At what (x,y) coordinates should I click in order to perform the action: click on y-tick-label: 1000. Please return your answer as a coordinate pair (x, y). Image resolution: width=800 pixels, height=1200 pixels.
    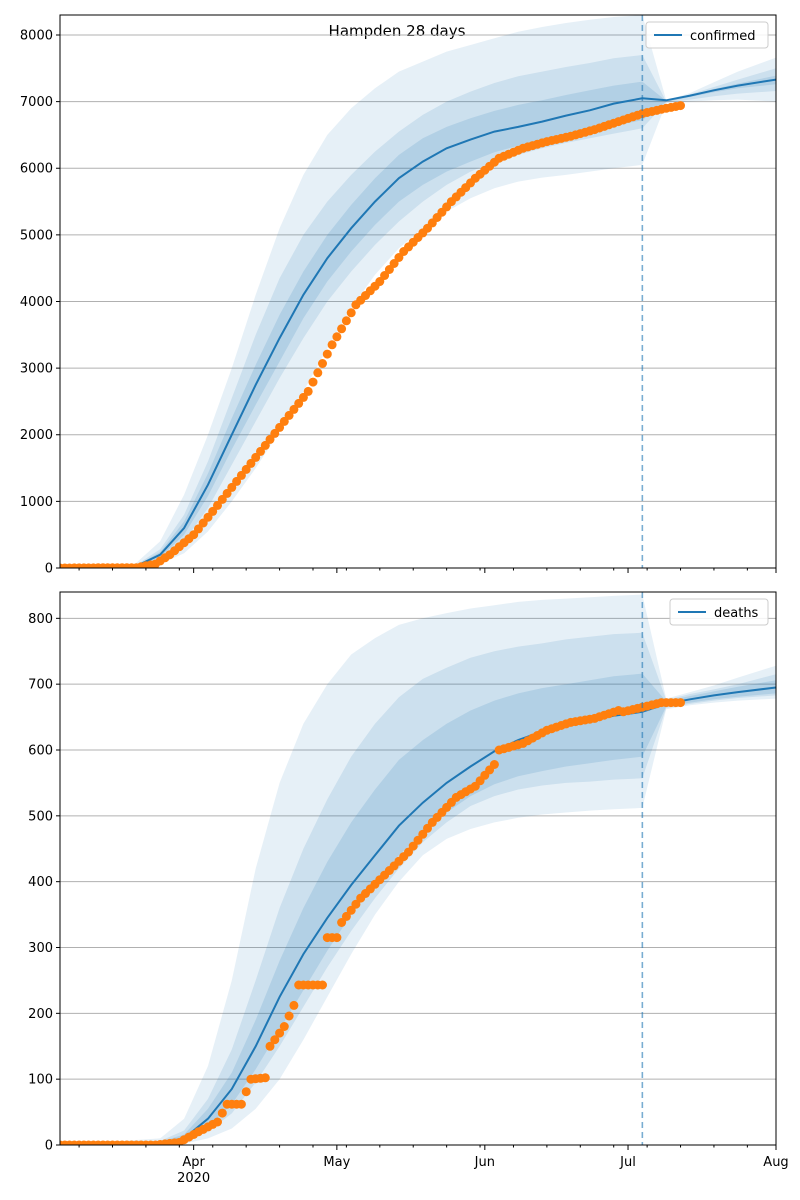
    Looking at the image, I should click on (36, 502).